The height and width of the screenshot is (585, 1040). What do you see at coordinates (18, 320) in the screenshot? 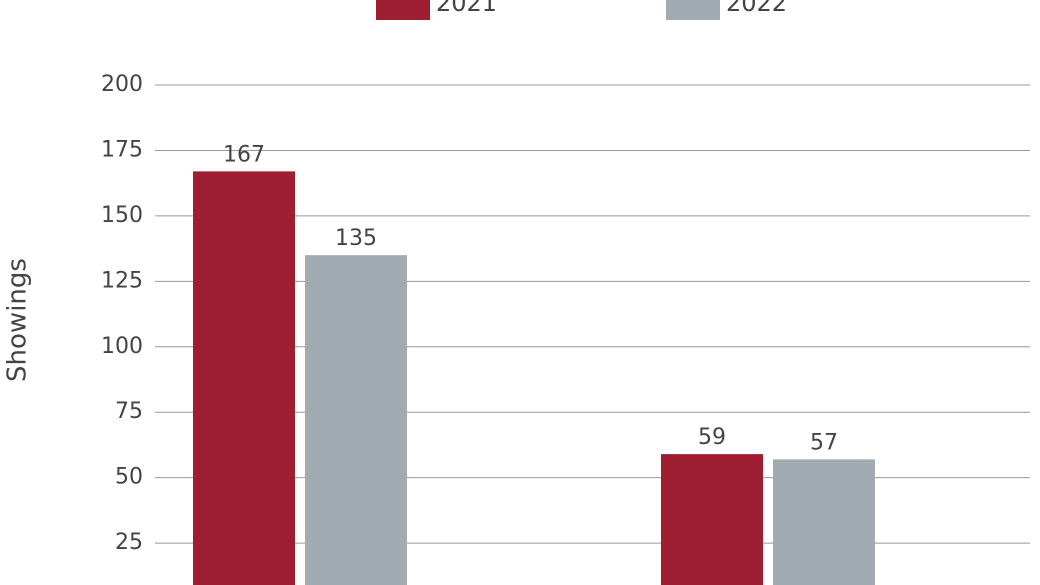
I see `y-axis-title: Showings` at bounding box center [18, 320].